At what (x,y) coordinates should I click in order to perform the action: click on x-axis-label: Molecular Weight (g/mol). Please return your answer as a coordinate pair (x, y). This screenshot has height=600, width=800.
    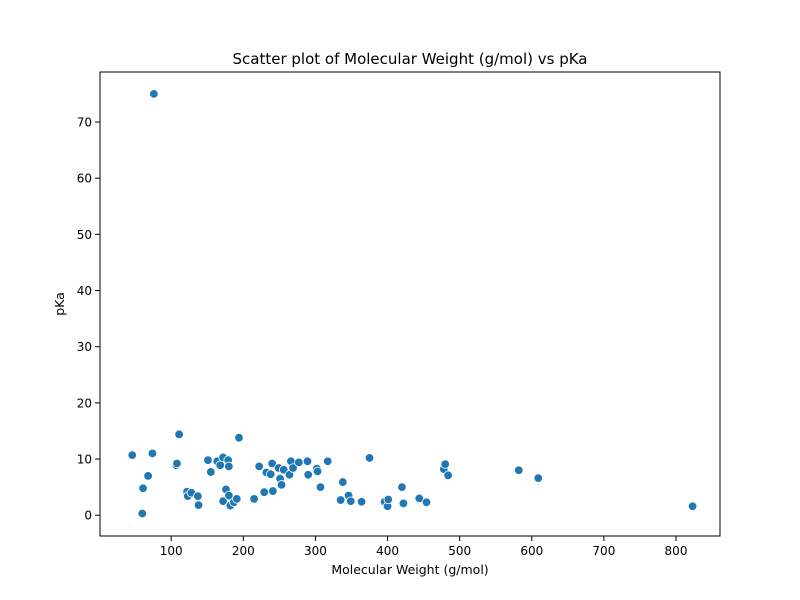
    Looking at the image, I should click on (409, 569).